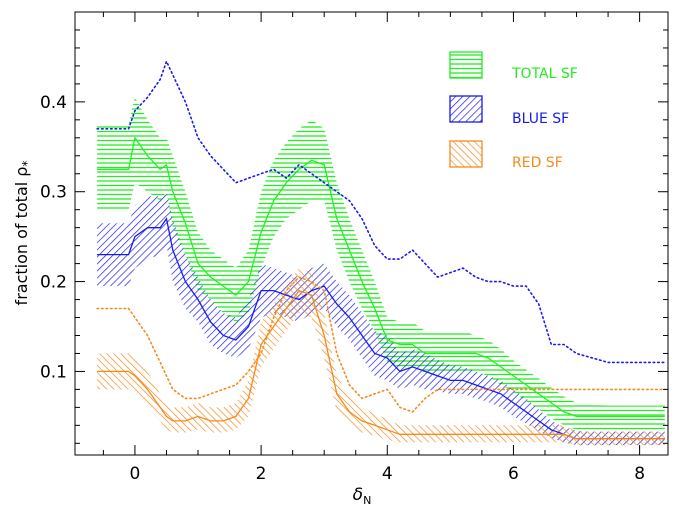 The width and height of the screenshot is (678, 508). I want to click on x-tick-label: 8, so click(639, 474).